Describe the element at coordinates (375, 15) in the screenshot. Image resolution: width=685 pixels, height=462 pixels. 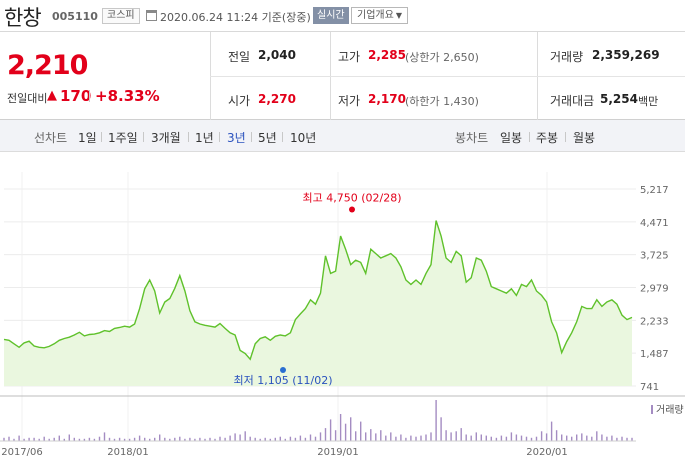
I see `corp-info-label: 기업개요` at that location.